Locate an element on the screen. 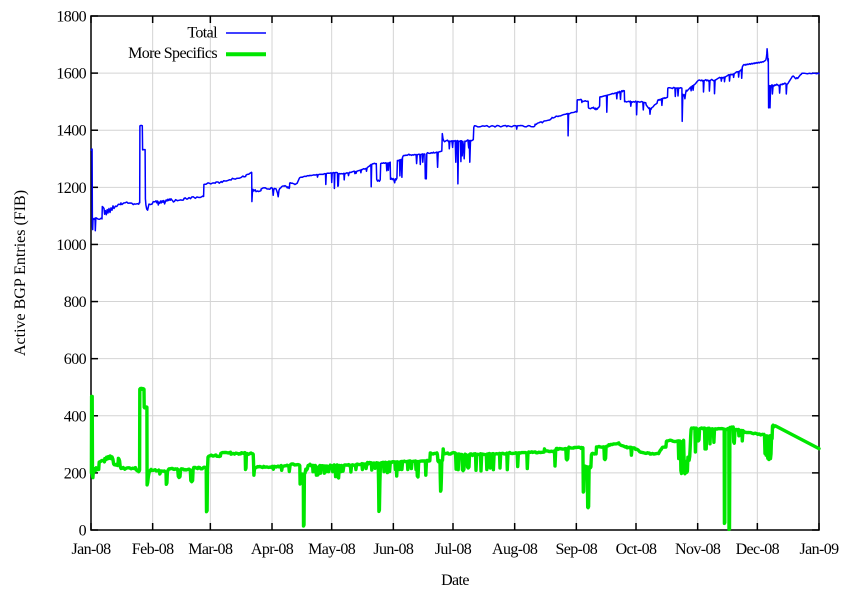 This screenshot has width=846, height=594. svg-text: Feb-08 is located at coordinates (153, 549).